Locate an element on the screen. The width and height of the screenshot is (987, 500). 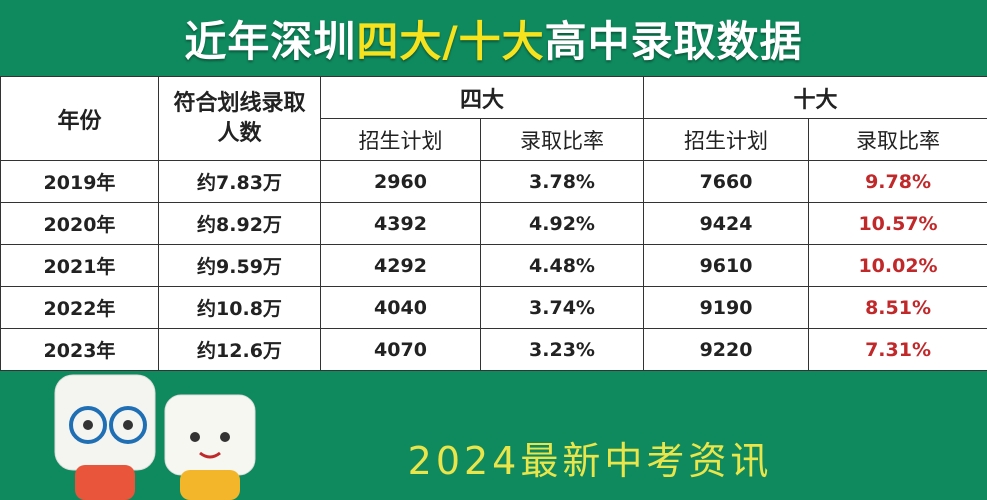
data-cell: 2023年 is located at coordinates (79, 349).